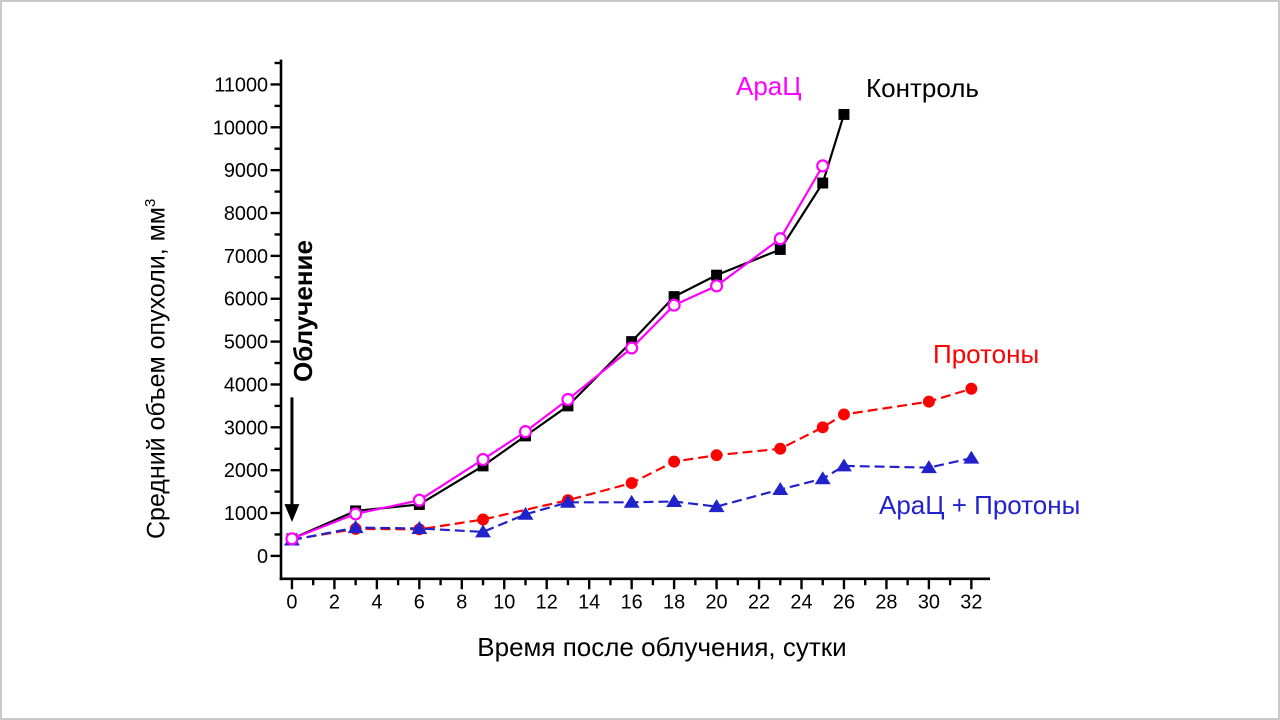  Describe the element at coordinates (246, 214) in the screenshot. I see `y-tick-label: 8000` at that location.